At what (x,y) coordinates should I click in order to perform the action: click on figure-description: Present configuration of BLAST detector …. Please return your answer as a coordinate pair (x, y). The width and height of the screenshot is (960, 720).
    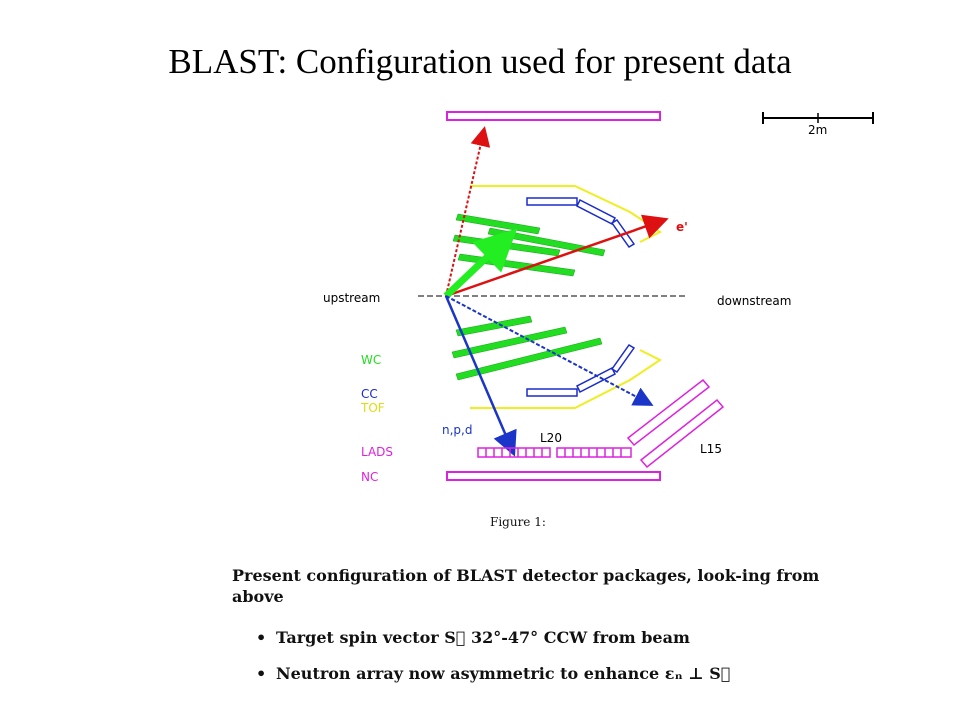
    Looking at the image, I should click on (526, 586).